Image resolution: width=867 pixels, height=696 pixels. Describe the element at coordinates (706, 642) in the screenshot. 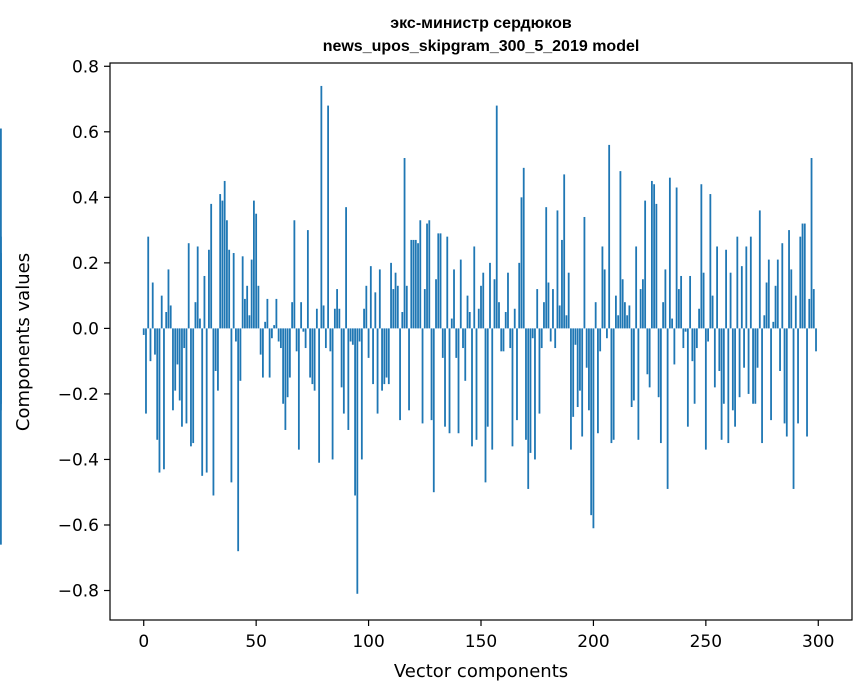

I see `x-tick-label: 250` at that location.